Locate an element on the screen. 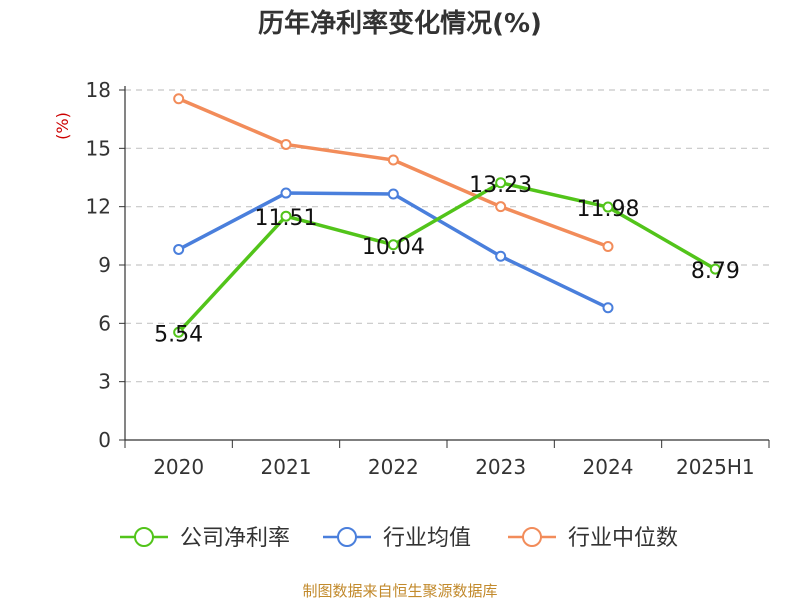  y-tick-label: 6 is located at coordinates (104, 323).